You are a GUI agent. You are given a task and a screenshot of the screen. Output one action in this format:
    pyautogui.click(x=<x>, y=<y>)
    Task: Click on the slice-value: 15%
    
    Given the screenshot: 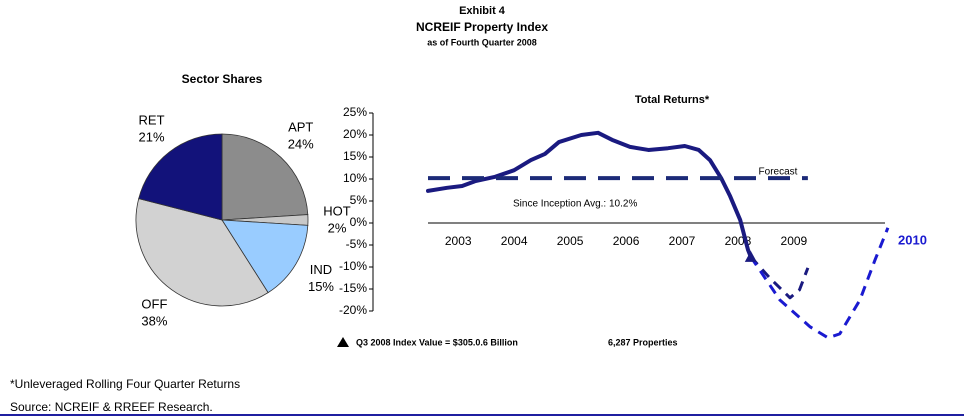 What is the action you would take?
    pyautogui.click(x=321, y=286)
    